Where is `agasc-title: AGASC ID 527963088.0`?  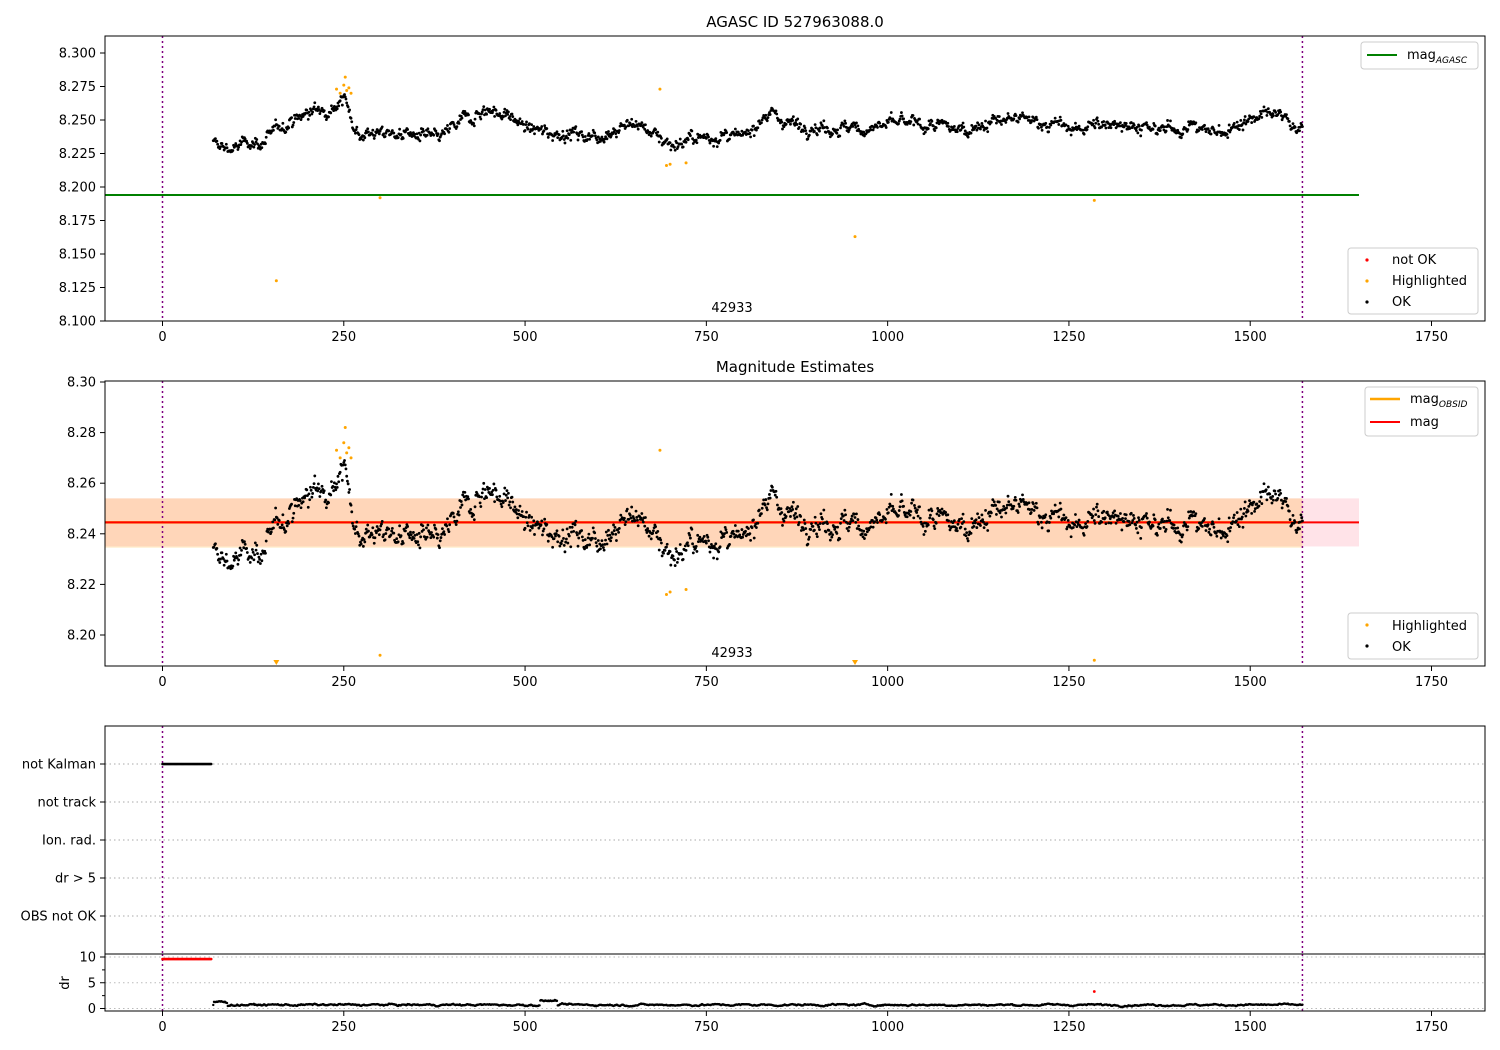 agasc-title: AGASC ID 527963088.0 is located at coordinates (795, 22).